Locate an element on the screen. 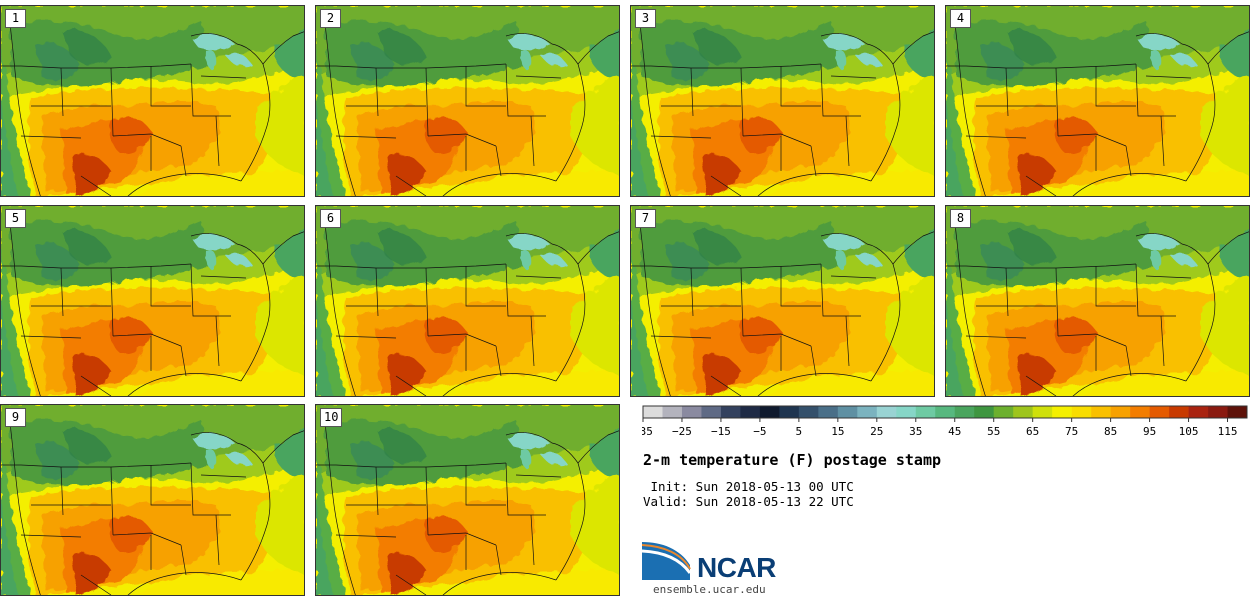  init-time: Init: Sun 2018-05-13 00 UTC is located at coordinates (748, 486).